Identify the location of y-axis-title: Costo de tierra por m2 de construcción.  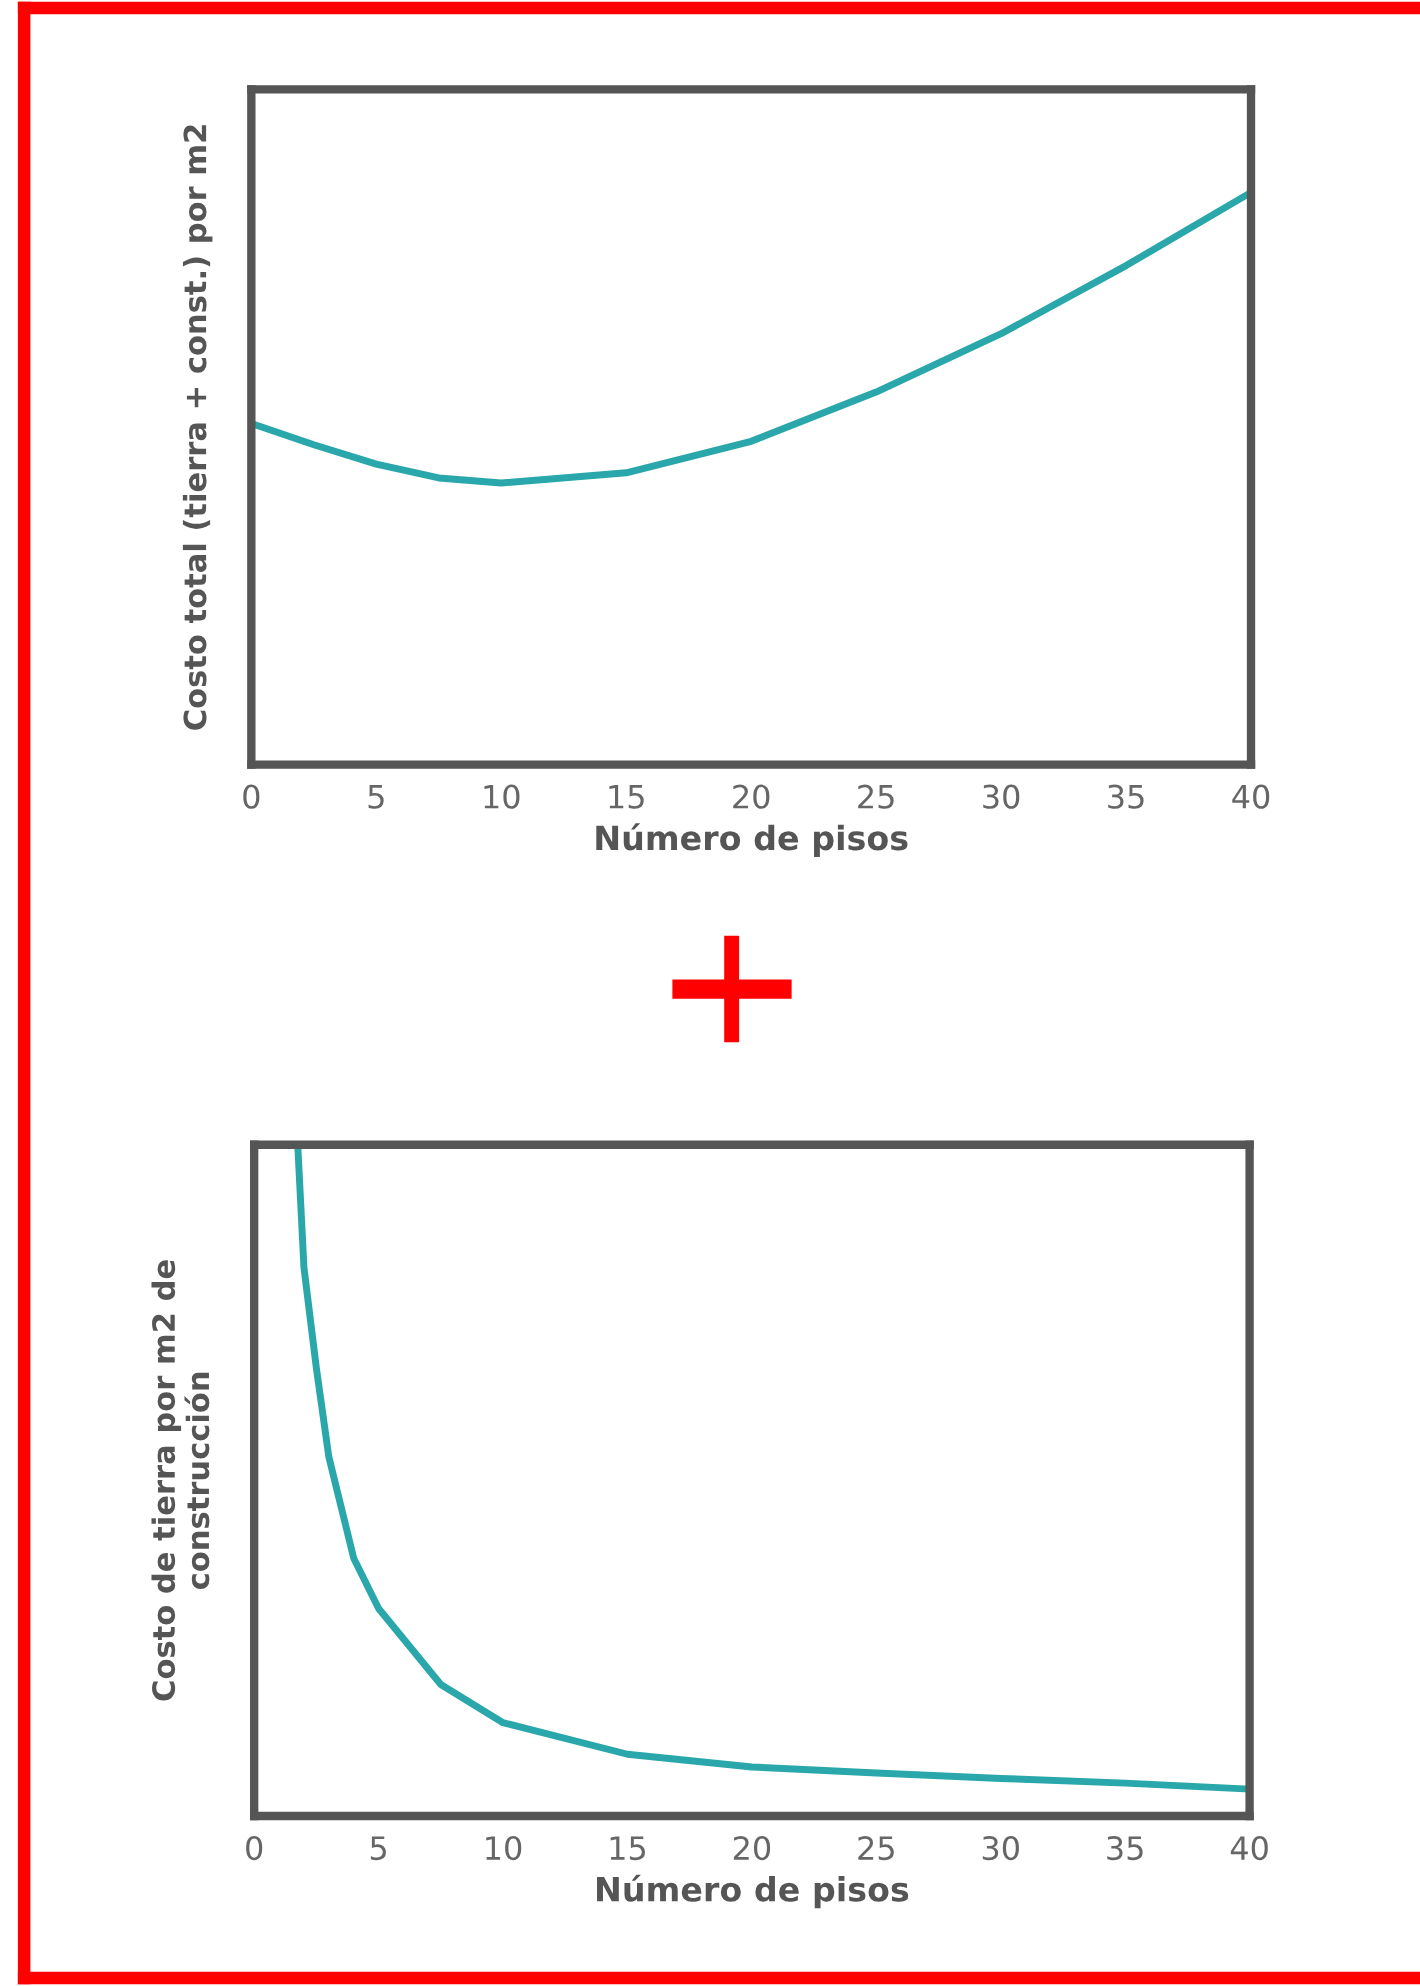
(180, 1480).